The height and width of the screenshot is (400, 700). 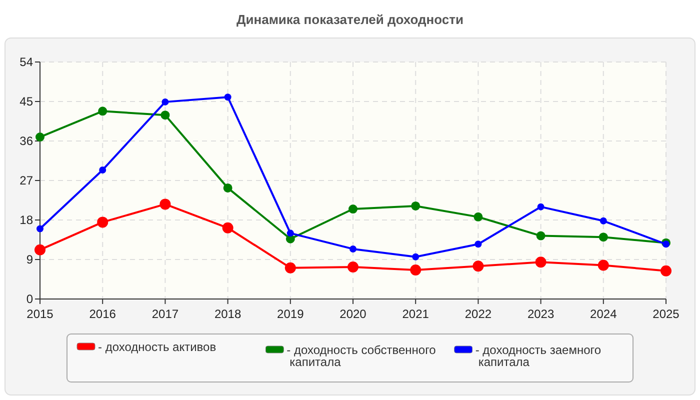 What do you see at coordinates (40, 314) in the screenshot?
I see `x-tick-label: 2015` at bounding box center [40, 314].